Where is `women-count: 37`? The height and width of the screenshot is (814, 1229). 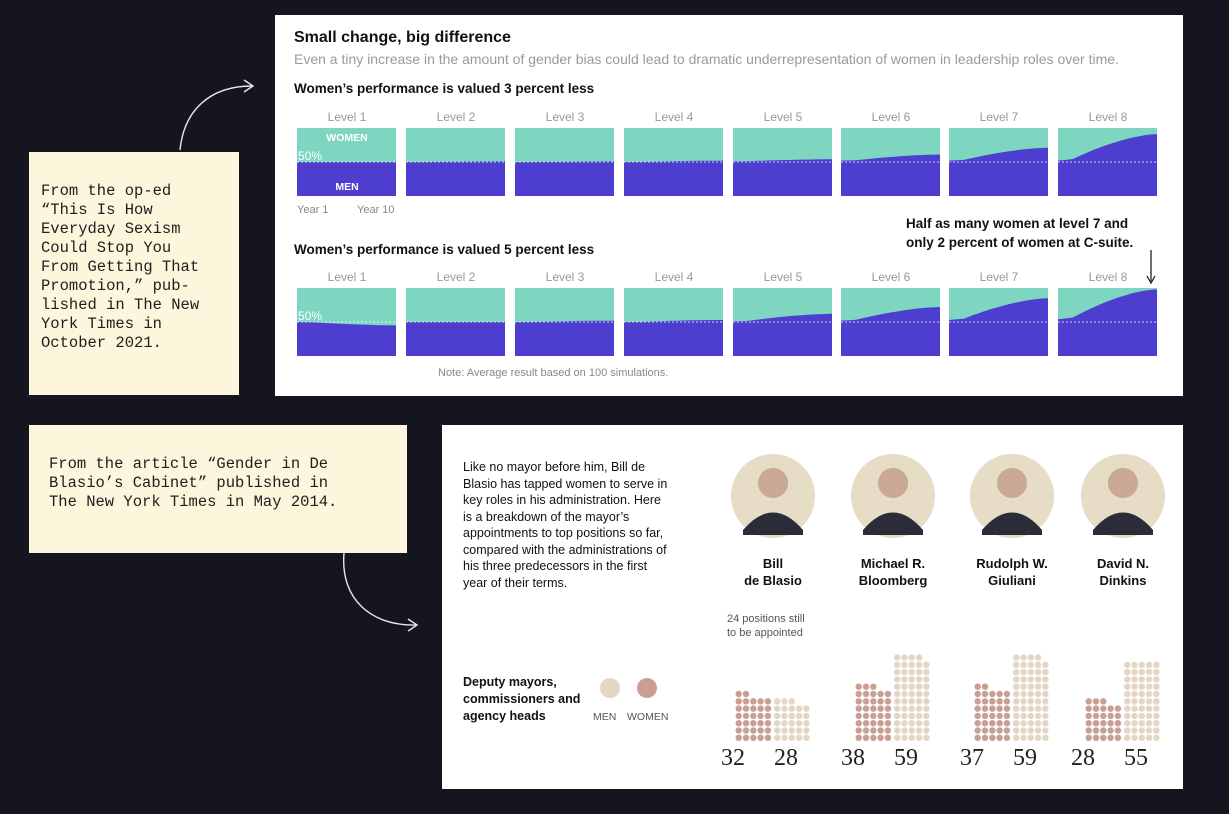 women-count: 37 is located at coordinates (972, 758).